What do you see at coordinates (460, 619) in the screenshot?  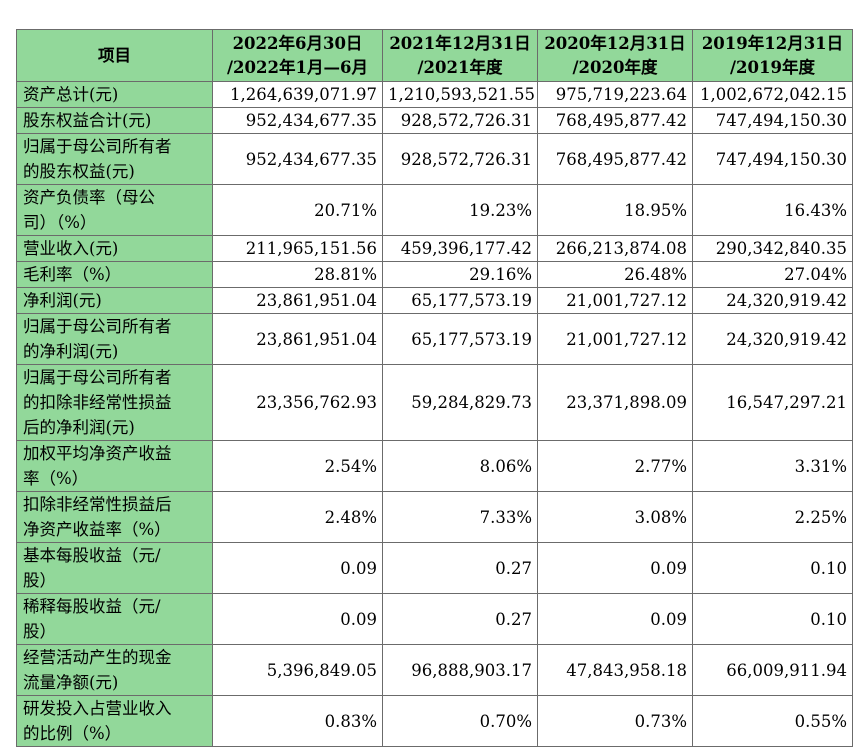 I see `row-value: 0.27` at bounding box center [460, 619].